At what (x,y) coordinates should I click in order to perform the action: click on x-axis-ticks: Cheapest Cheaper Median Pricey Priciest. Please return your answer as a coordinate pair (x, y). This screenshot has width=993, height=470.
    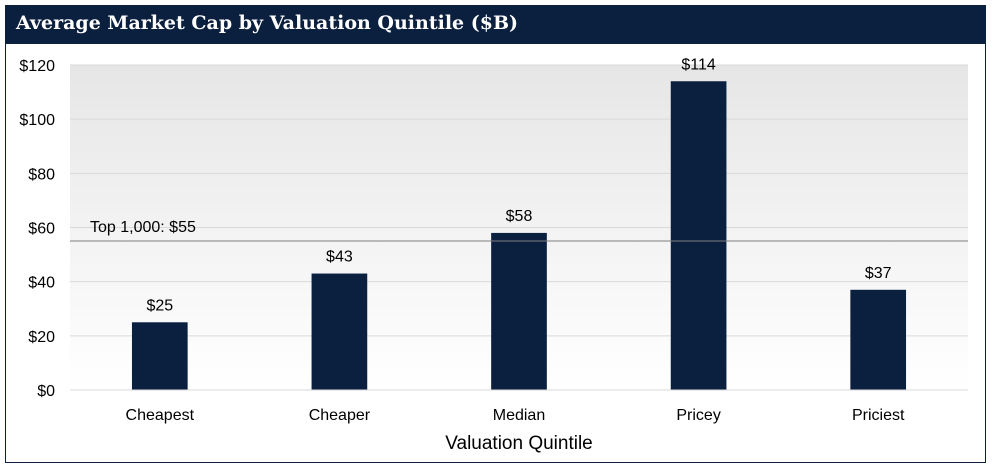
    Looking at the image, I should click on (515, 415).